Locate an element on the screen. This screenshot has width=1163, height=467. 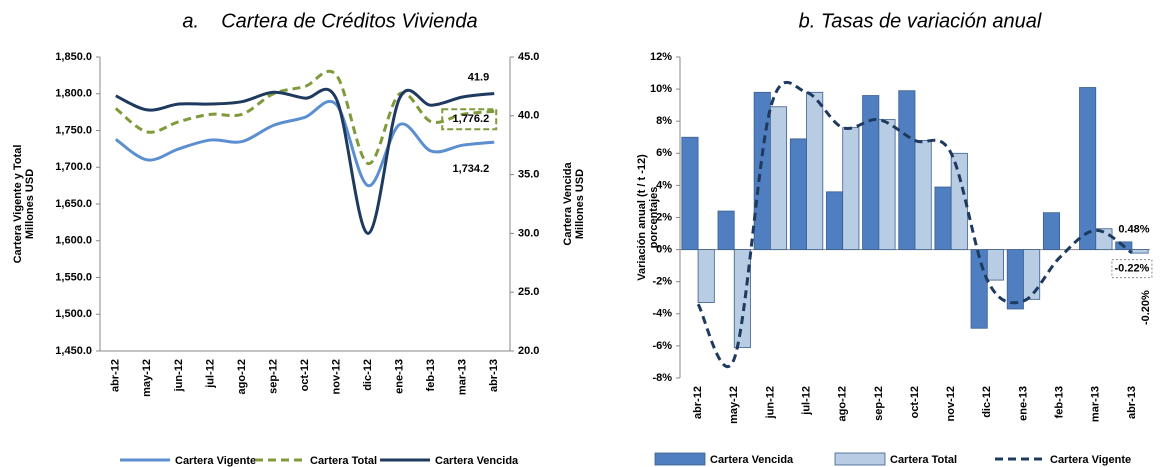
y-axis-title: Variación anual (t / t -12) is located at coordinates (642, 217).